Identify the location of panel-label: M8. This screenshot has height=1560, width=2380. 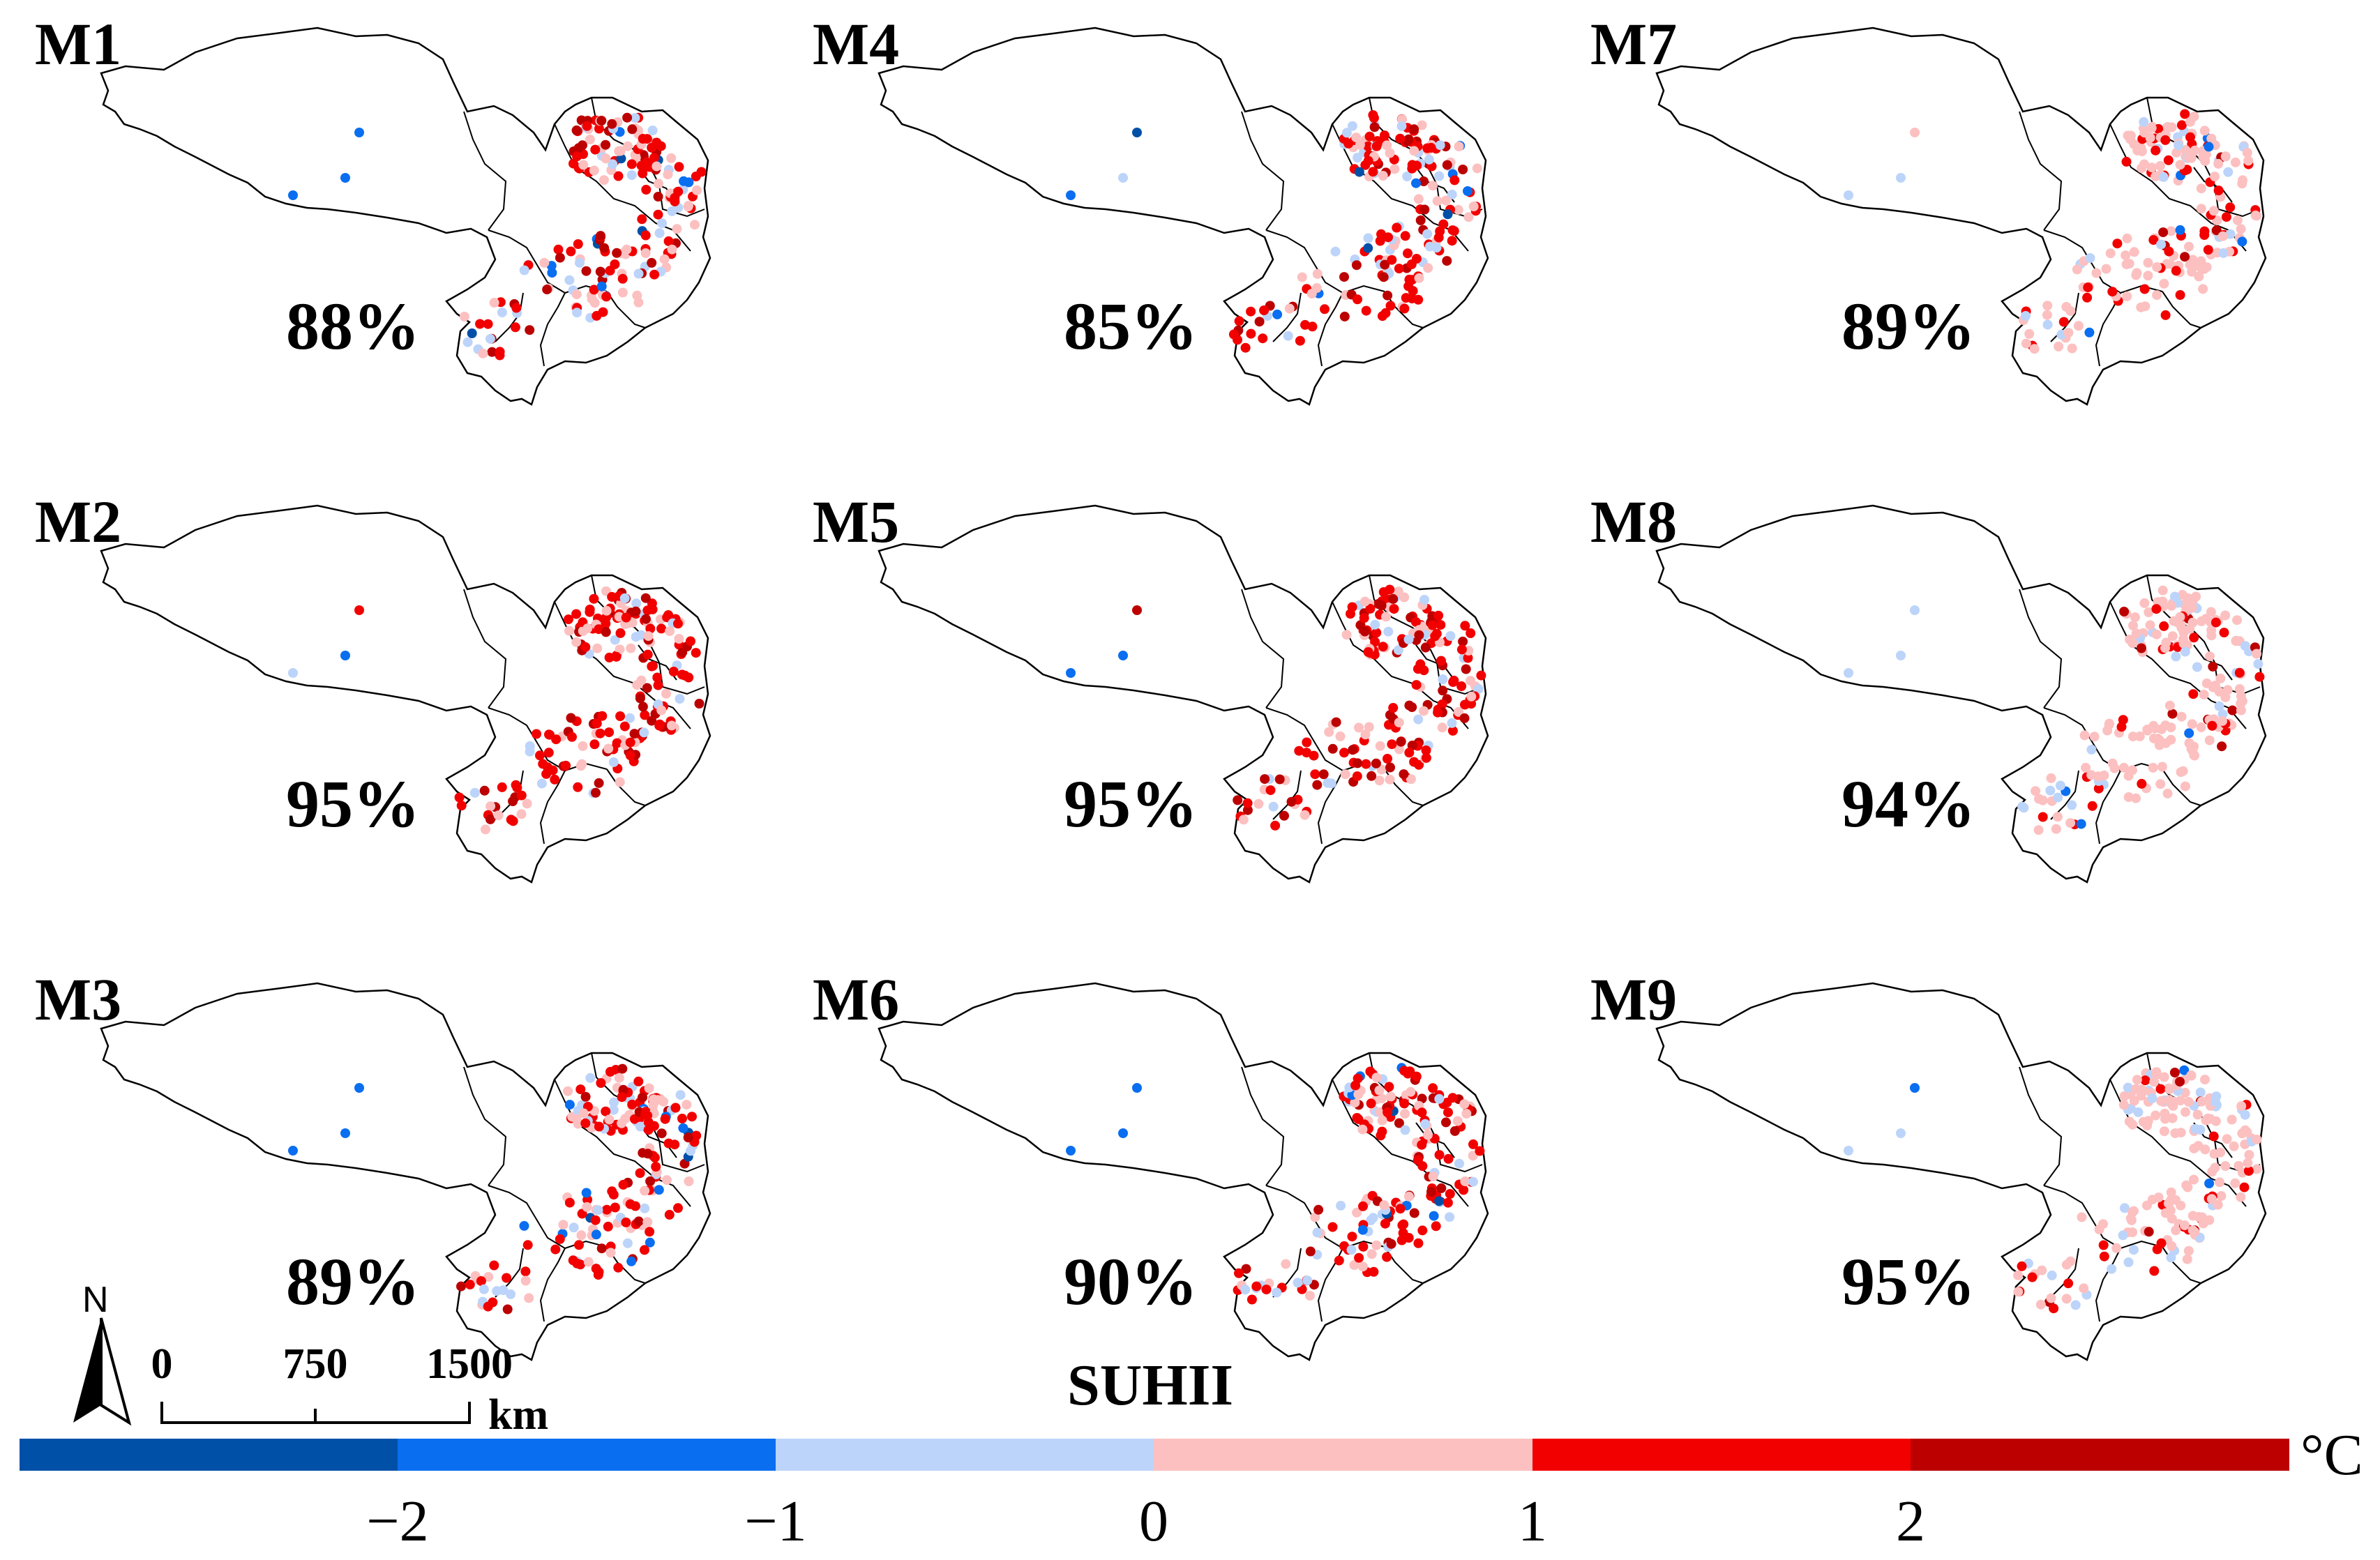
(1634, 521).